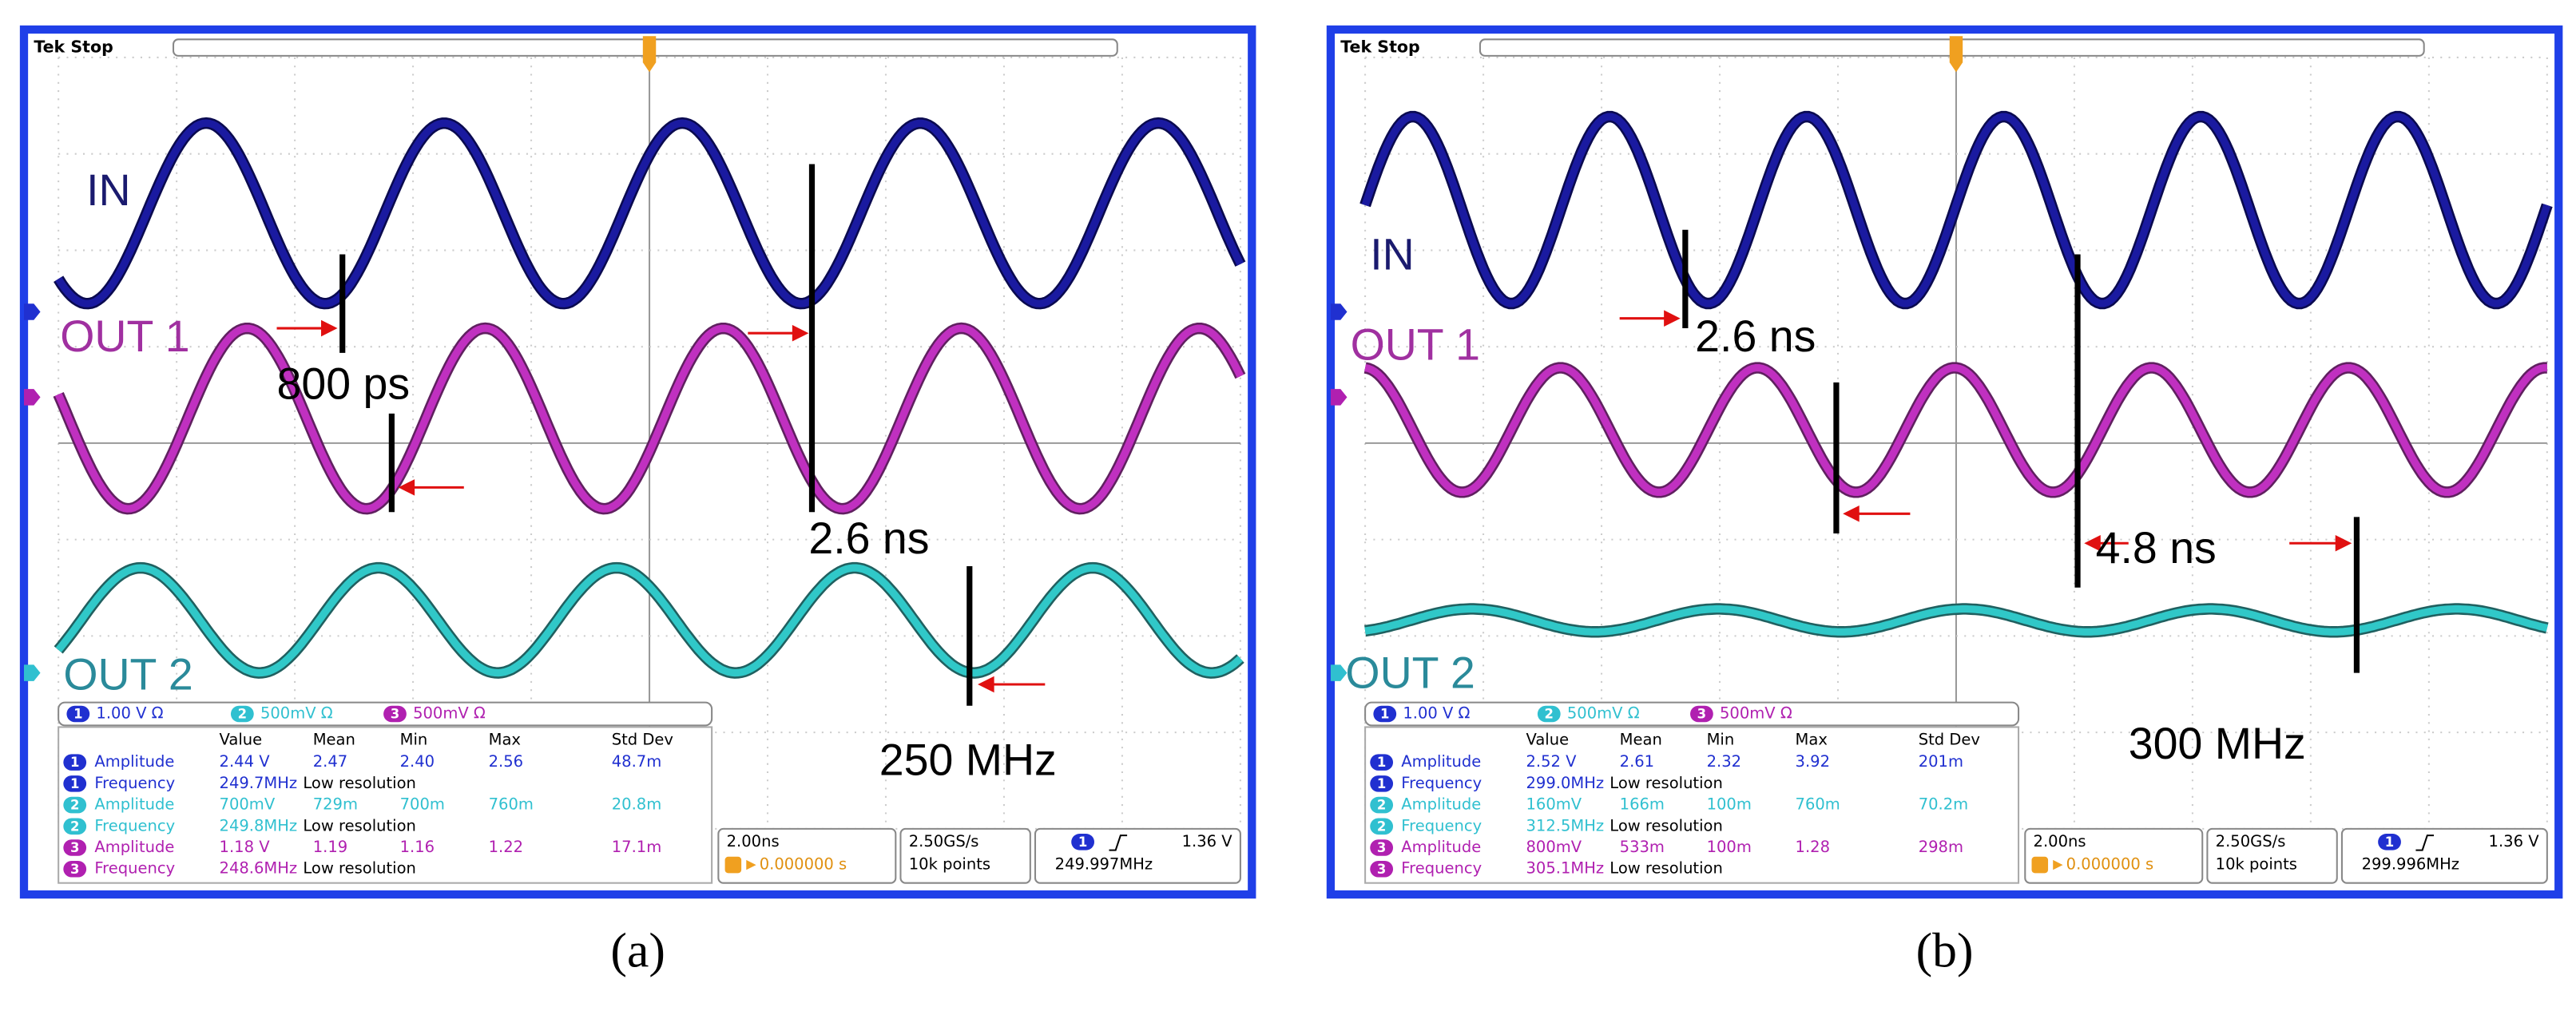  Describe the element at coordinates (2109, 864) in the screenshot. I see `trigger-pos: 0.000000 s` at that location.